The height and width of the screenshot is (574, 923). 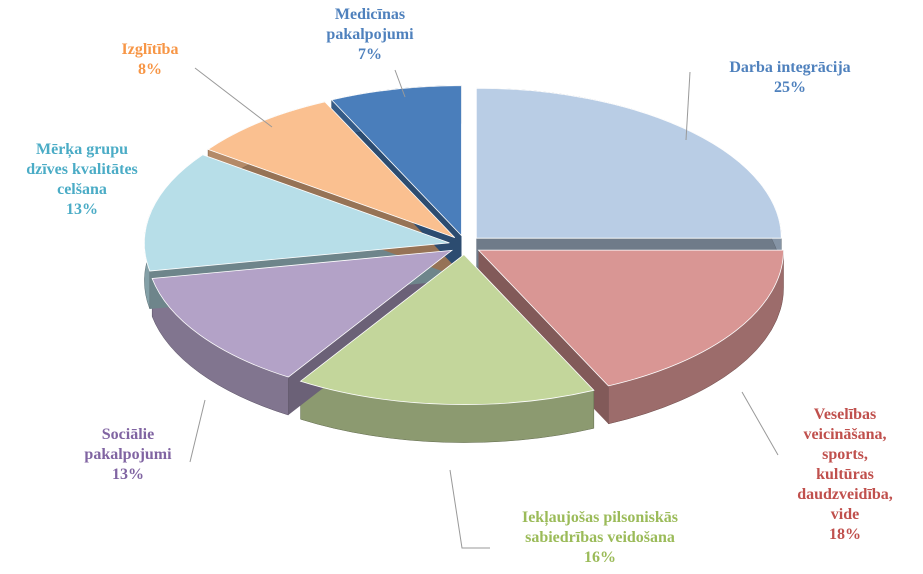 I want to click on slice-label: Mērķa grupu dzīves kvalitātes celšana 13%, so click(x=82, y=180).